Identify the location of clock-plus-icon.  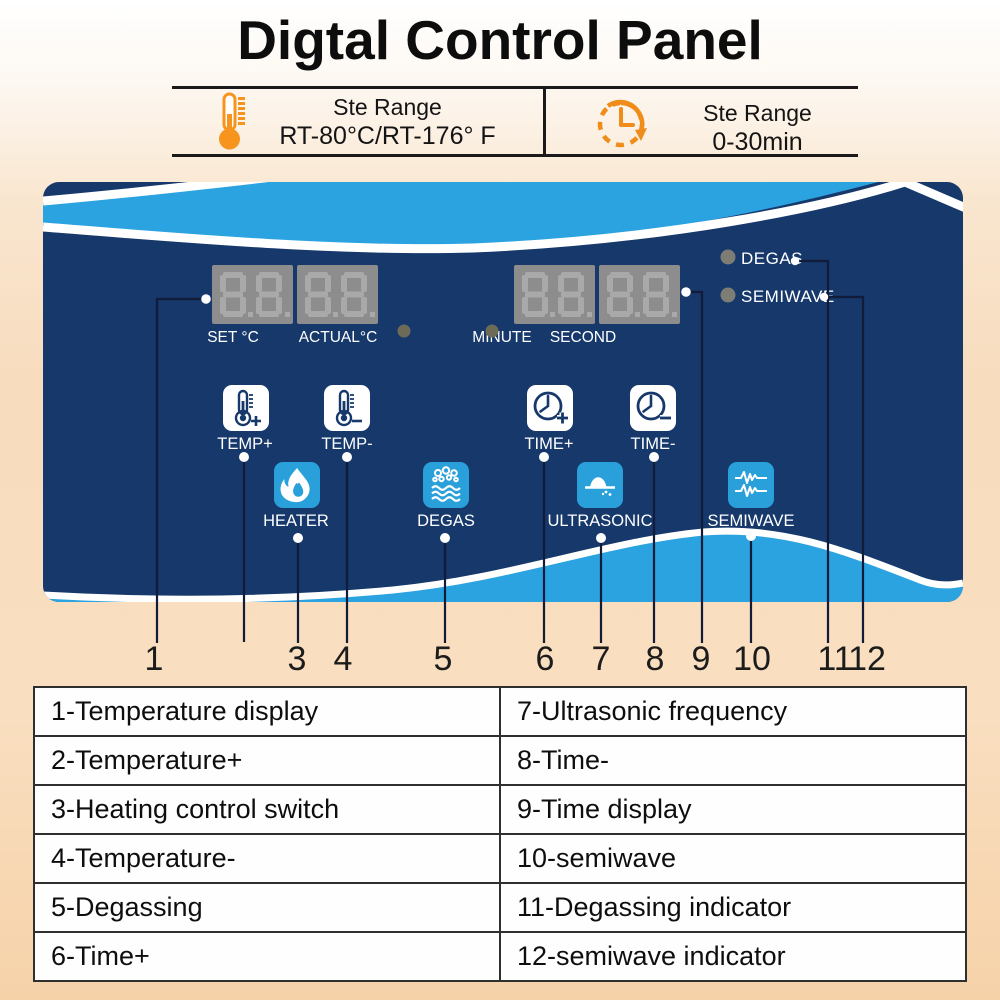
(550, 407).